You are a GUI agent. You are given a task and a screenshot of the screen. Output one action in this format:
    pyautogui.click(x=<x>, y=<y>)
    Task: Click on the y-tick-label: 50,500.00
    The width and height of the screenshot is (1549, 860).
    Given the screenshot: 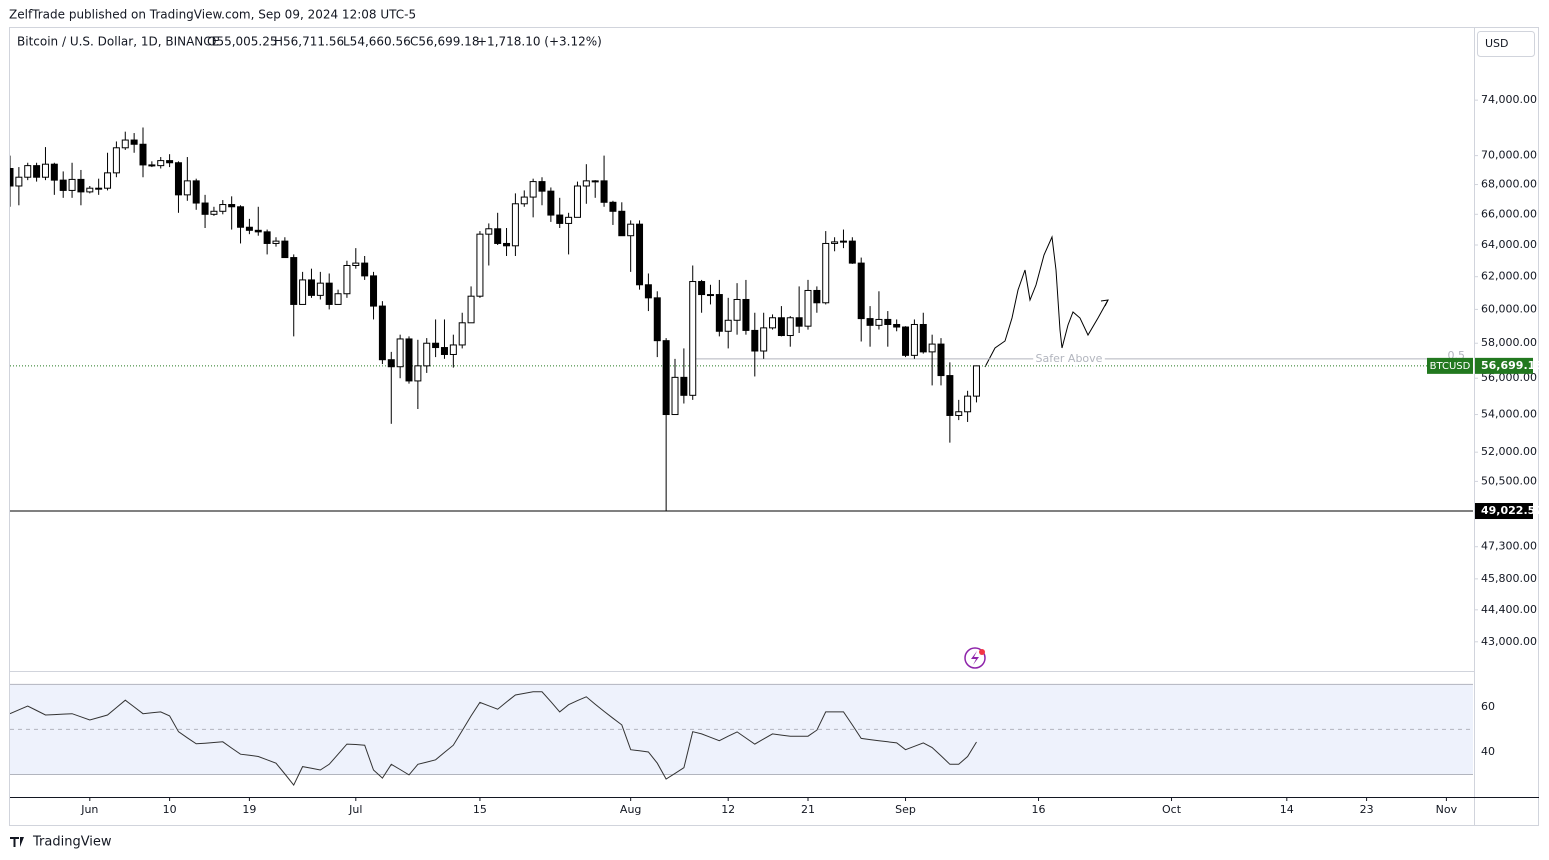 What is the action you would take?
    pyautogui.click(x=1509, y=480)
    